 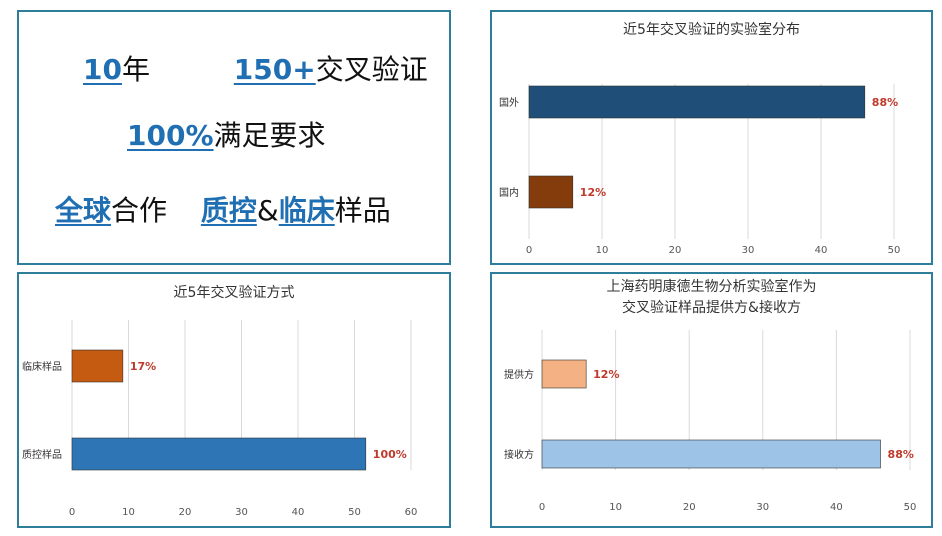 What do you see at coordinates (711, 307) in the screenshot?
I see `chart-title: 交叉验证样品提供方&接收方` at bounding box center [711, 307].